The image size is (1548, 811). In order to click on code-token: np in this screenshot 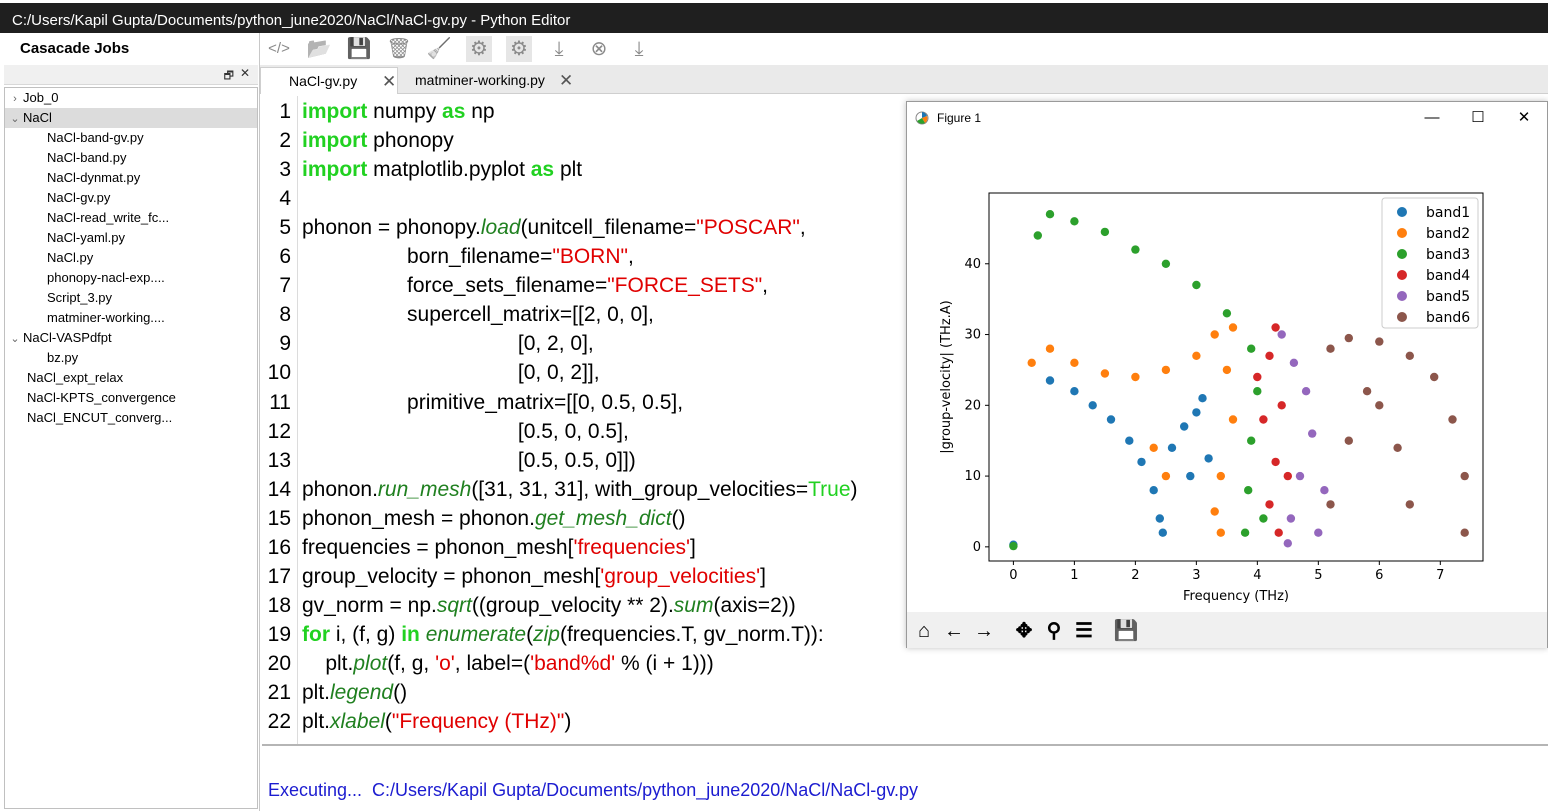, I will do `click(480, 111)`.